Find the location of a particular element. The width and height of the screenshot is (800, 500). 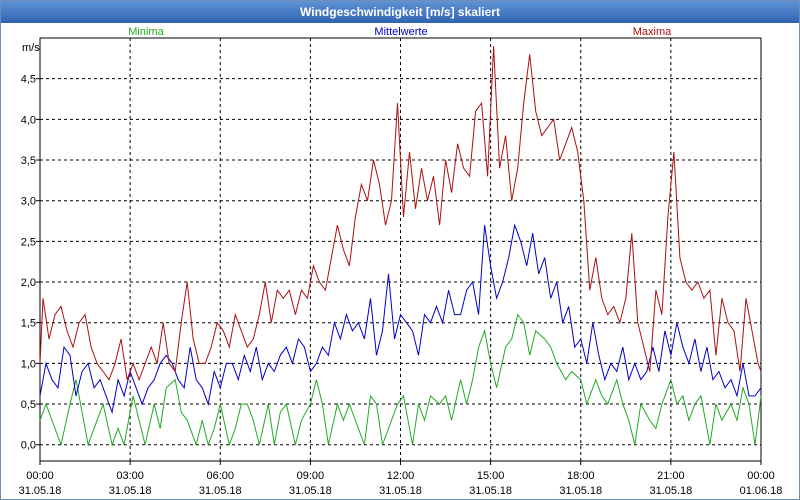

legend-entry-minima: Minima is located at coordinates (146, 32).